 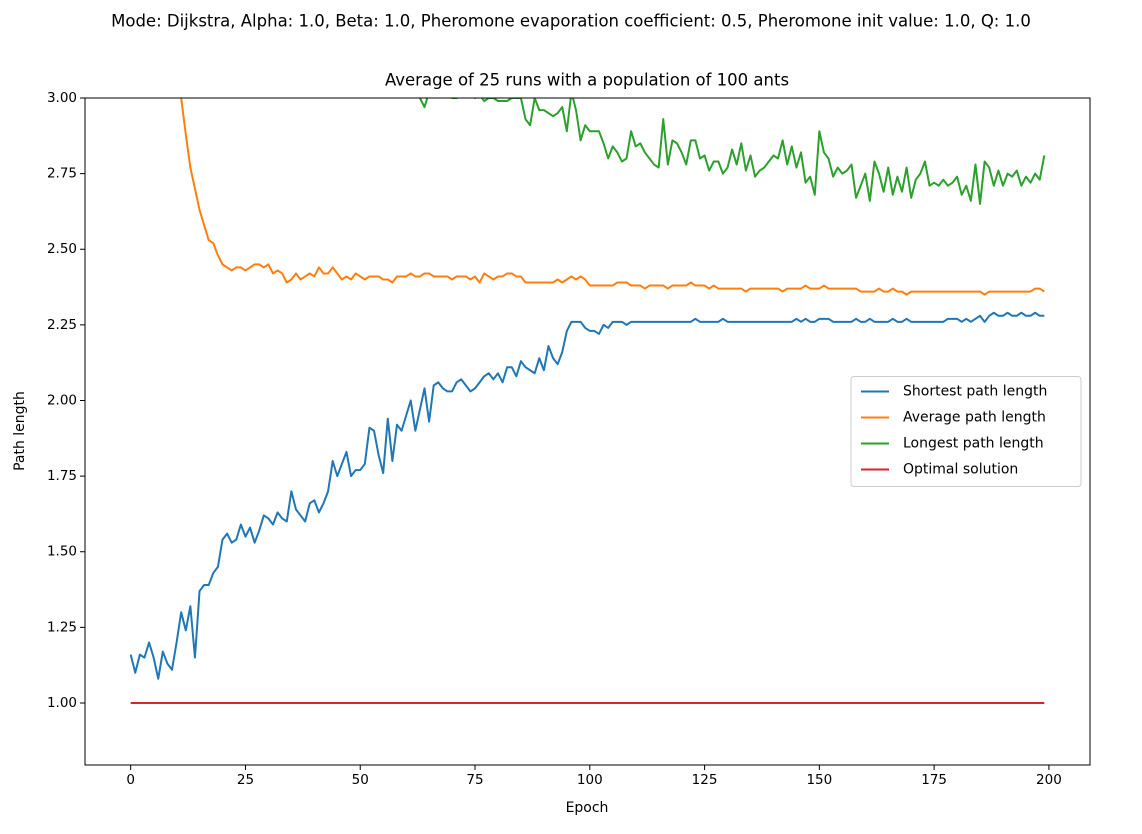 What do you see at coordinates (130, 780) in the screenshot?
I see `x-tick-label: 0` at bounding box center [130, 780].